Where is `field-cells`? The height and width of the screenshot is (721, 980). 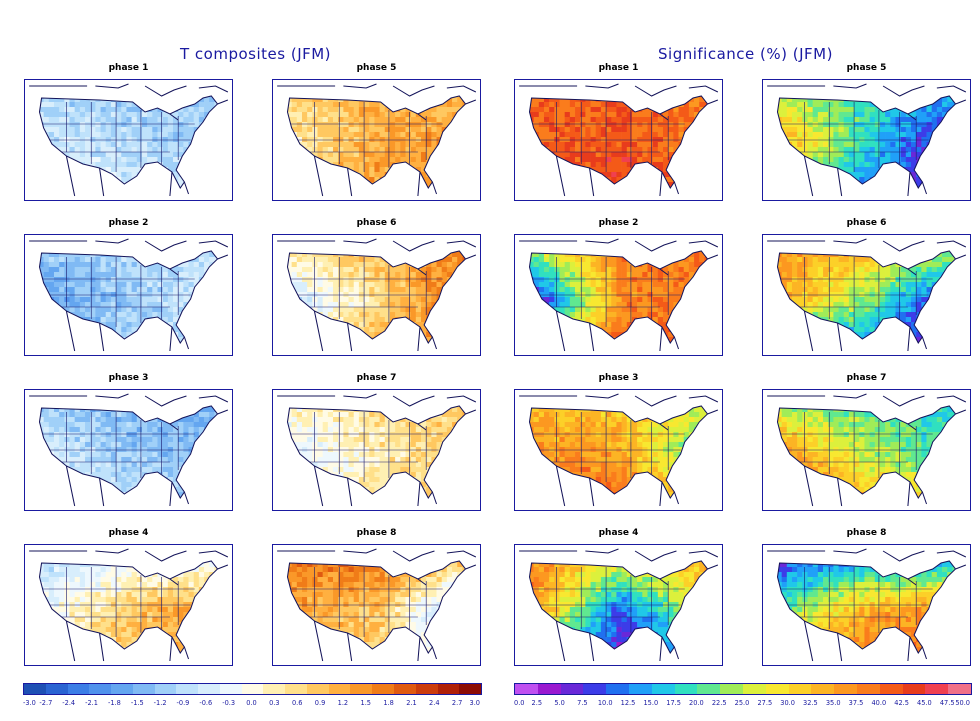
field-cells is located at coordinates (129, 303).